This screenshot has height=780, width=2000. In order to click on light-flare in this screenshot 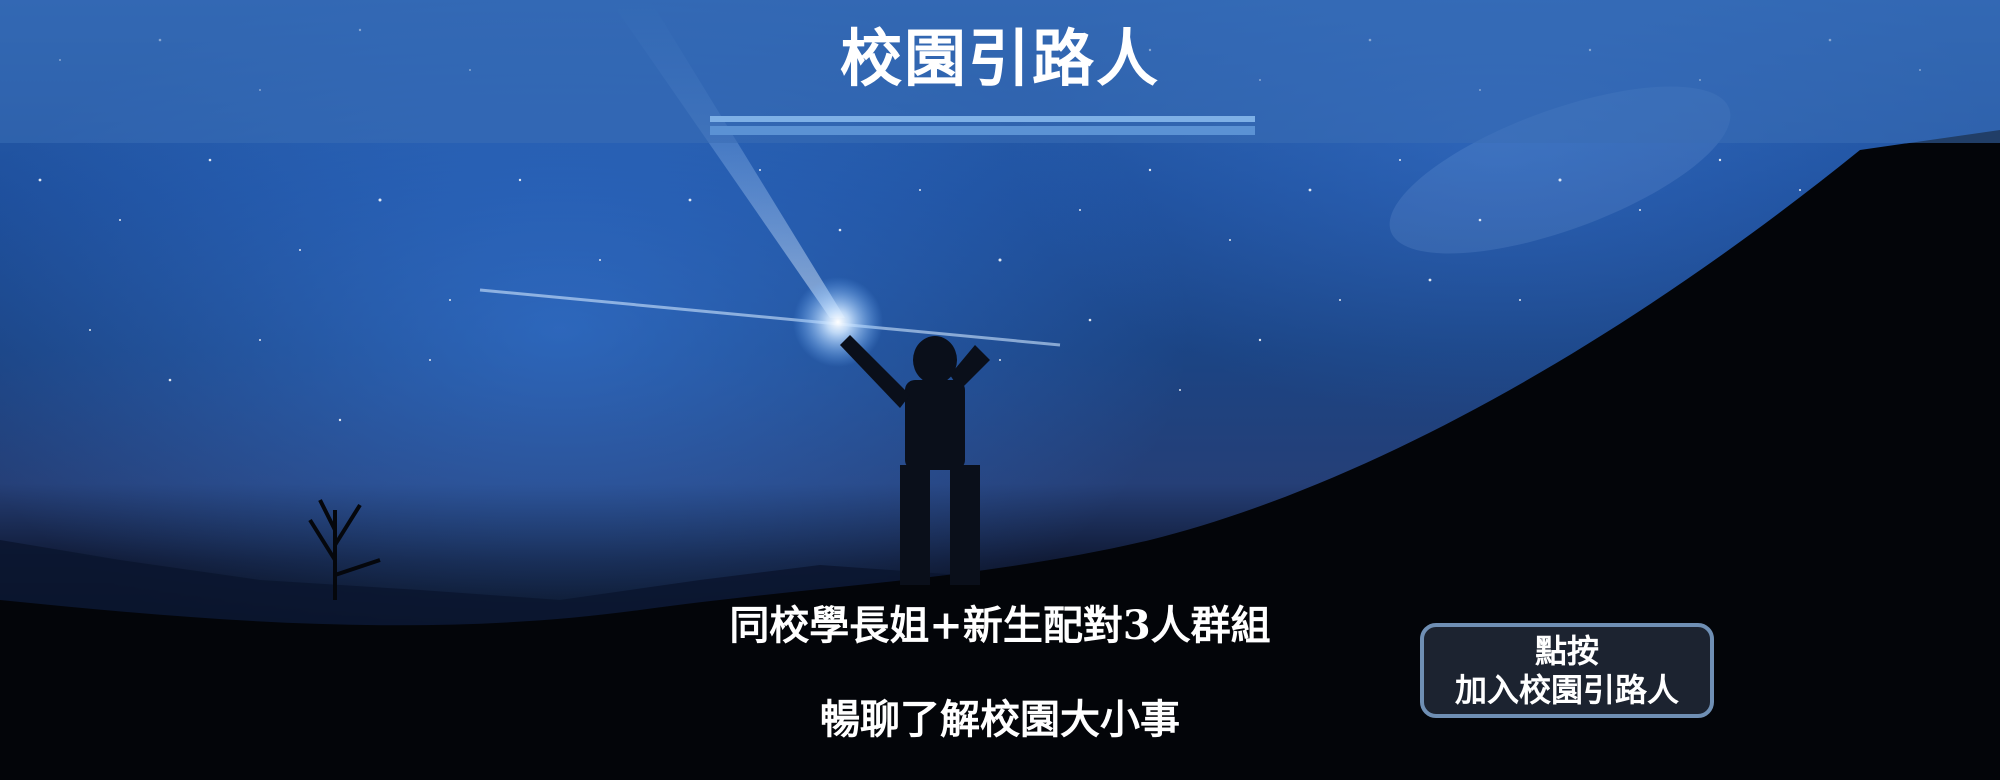, I will do `click(770, 317)`.